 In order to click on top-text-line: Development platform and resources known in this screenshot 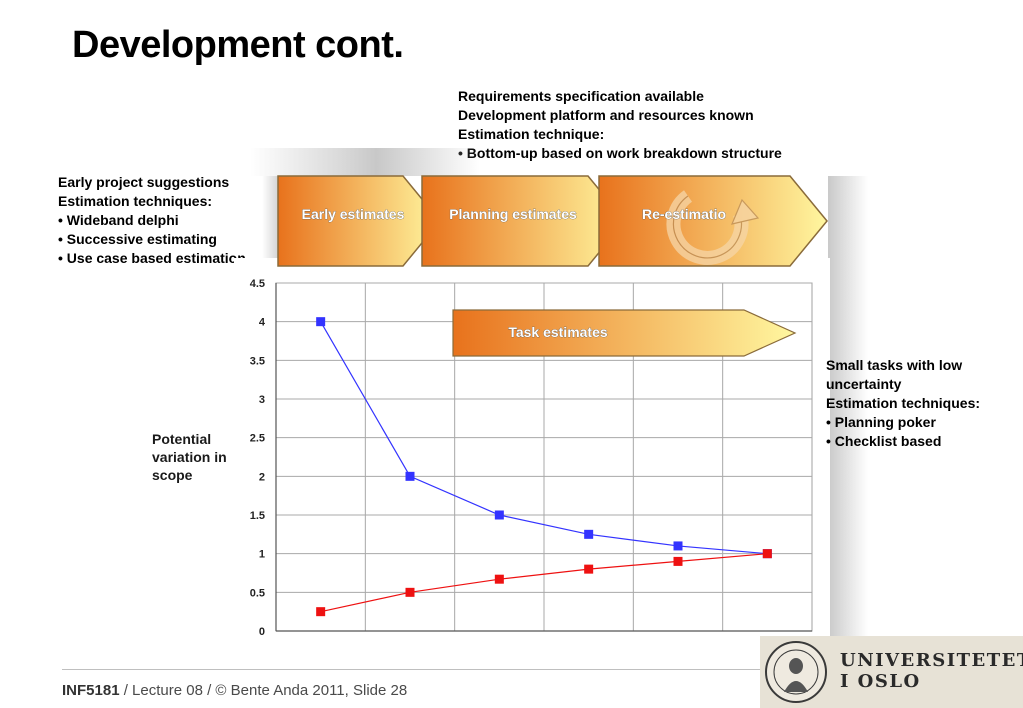, I will do `click(606, 115)`.